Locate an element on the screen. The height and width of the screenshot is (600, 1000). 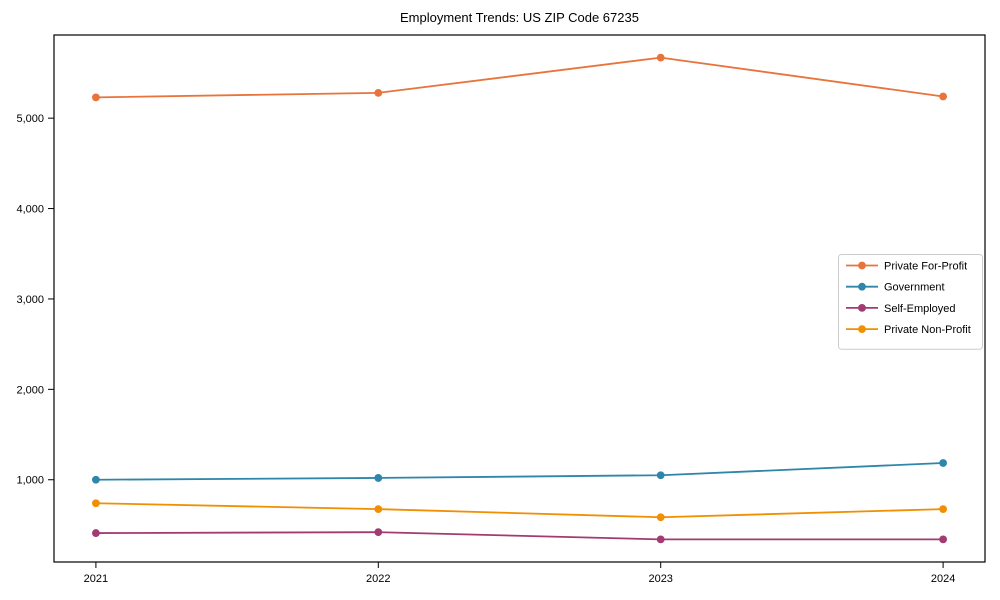
legend-label: Self-Employed is located at coordinates (920, 309).